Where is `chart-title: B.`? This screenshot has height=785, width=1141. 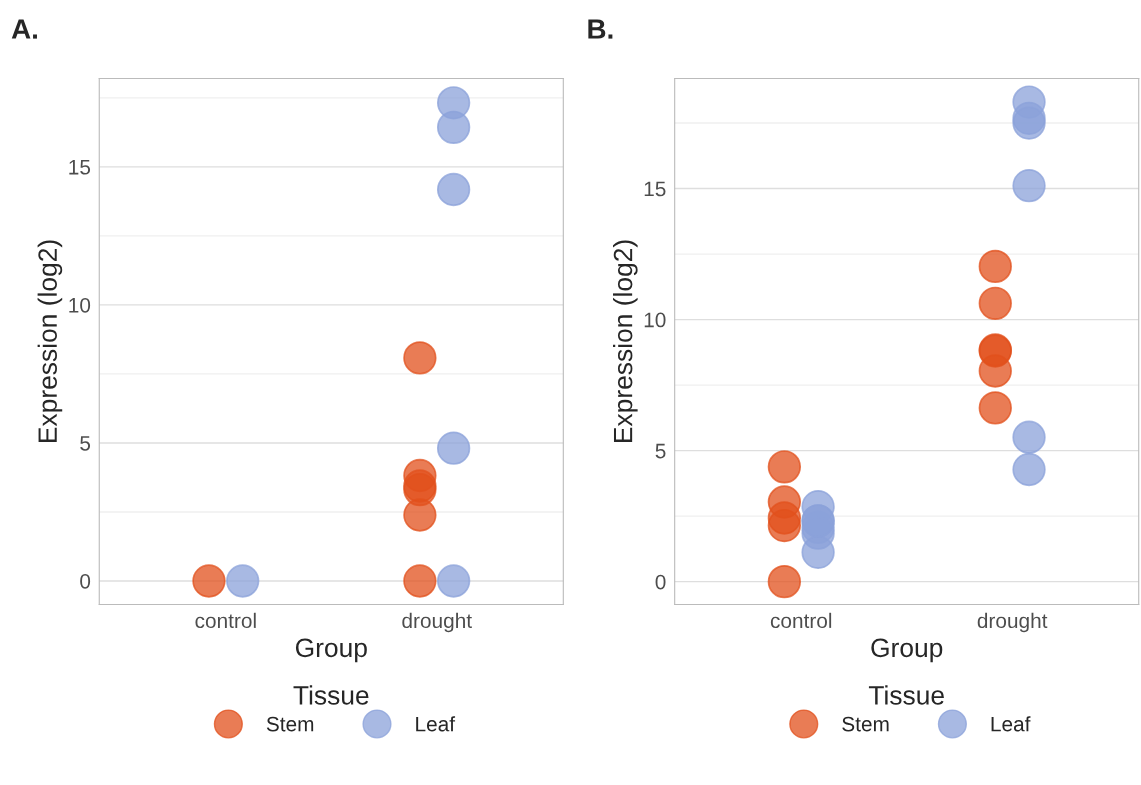 chart-title: B. is located at coordinates (600, 29).